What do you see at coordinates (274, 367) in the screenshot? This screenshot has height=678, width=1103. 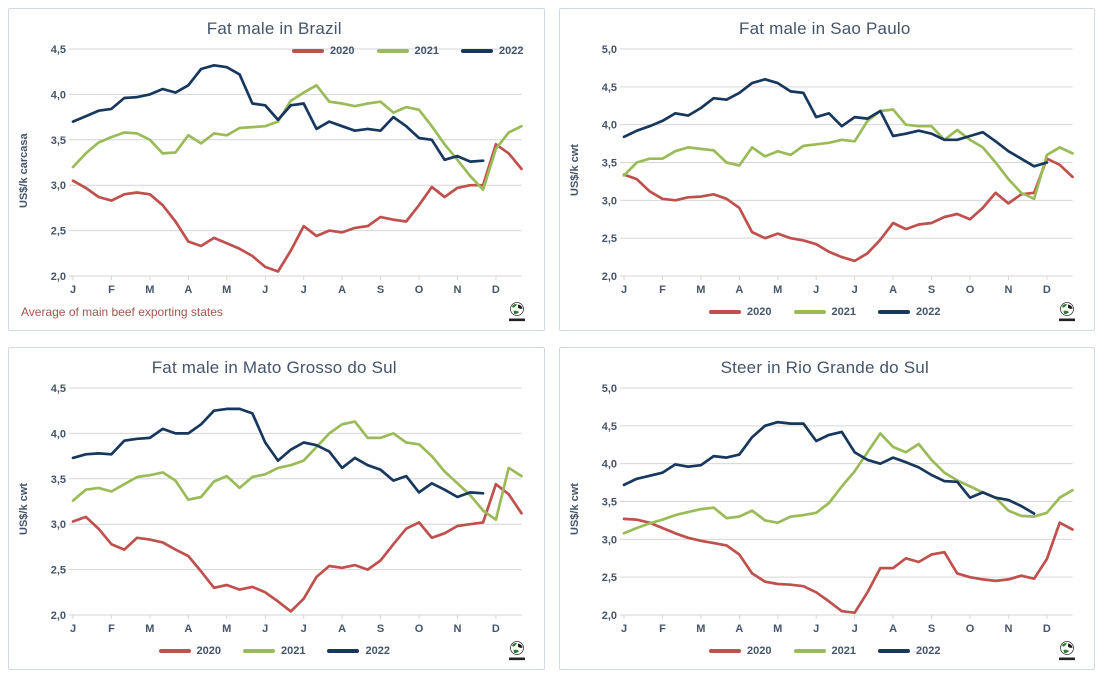 I see `chart-title-mato-grosso: Fat male in Mato Grosso do Sul` at bounding box center [274, 367].